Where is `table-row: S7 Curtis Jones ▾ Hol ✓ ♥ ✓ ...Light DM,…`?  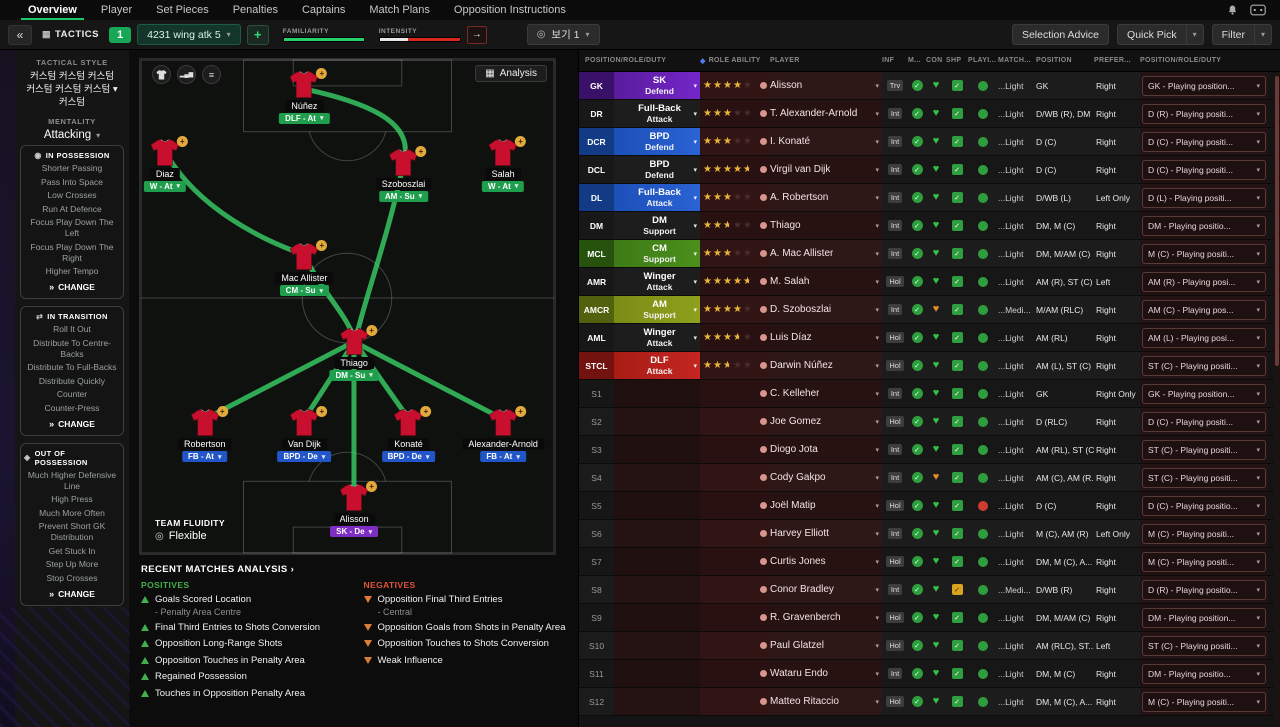
table-row: S7 Curtis Jones ▾ Hol ✓ ♥ ✓ ...Light DM,… is located at coordinates (926, 562).